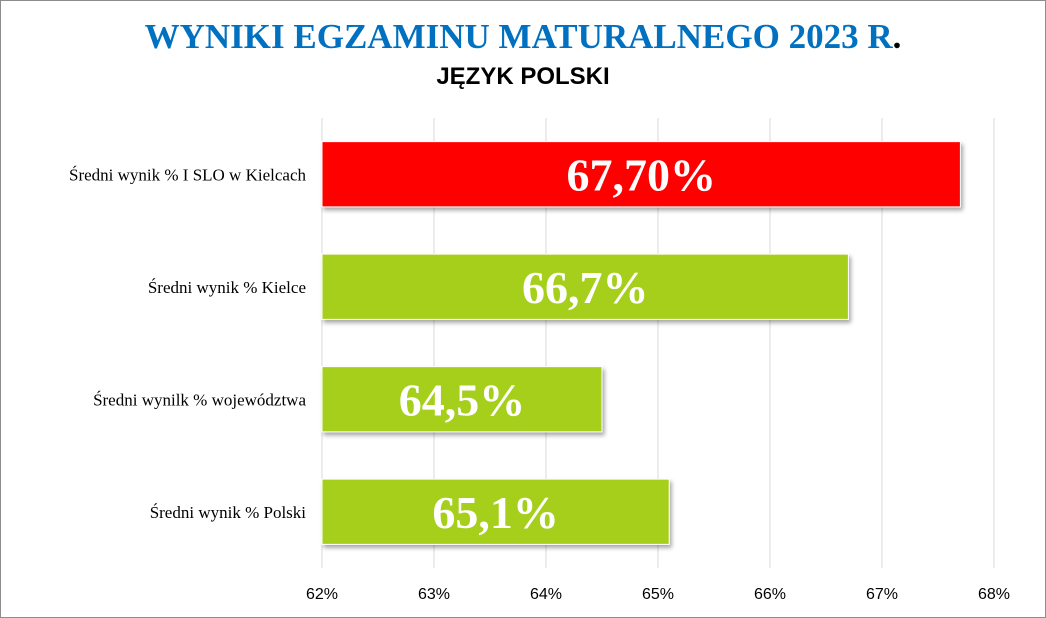 Image resolution: width=1046 pixels, height=618 pixels. Describe the element at coordinates (434, 594) in the screenshot. I see `x-tick-label: 63%` at that location.